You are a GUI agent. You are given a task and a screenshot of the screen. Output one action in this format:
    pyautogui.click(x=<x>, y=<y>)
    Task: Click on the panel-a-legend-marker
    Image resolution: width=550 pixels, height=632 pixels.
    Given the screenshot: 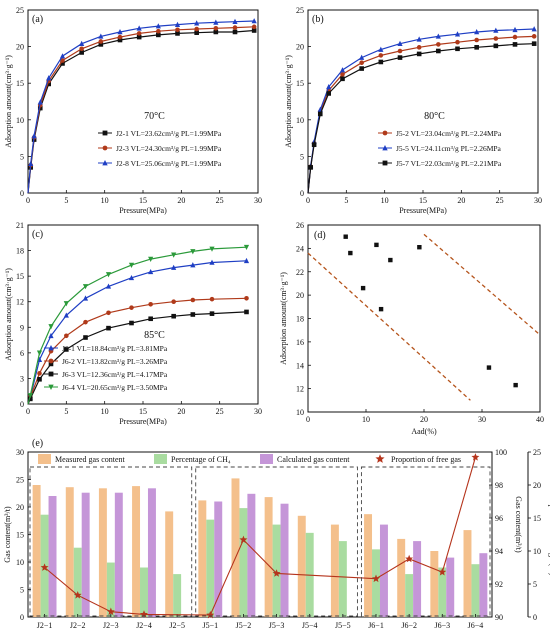 What is the action you would take?
    pyautogui.click(x=105, y=148)
    